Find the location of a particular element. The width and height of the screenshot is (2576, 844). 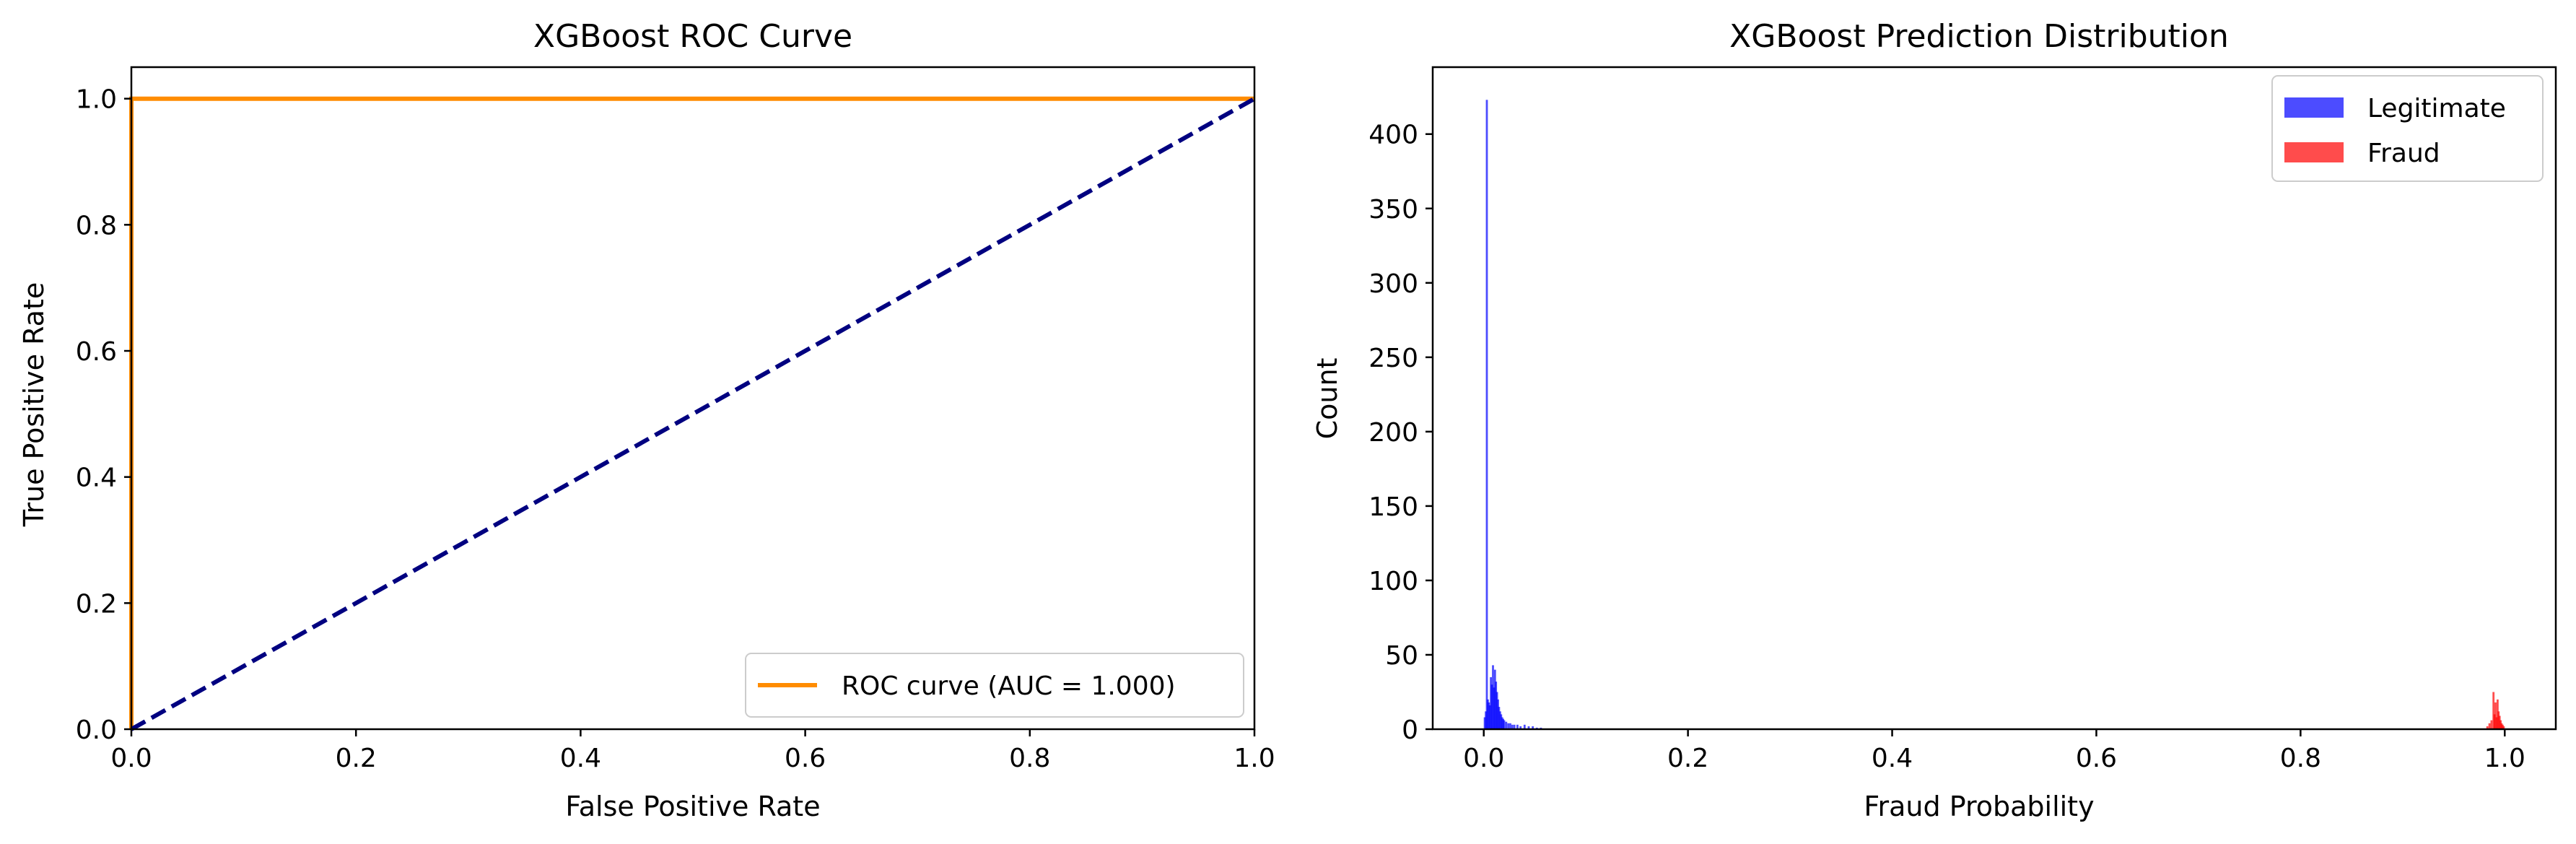

roc-legend: ROC curve (AUC = 1.000) is located at coordinates (995, 685).